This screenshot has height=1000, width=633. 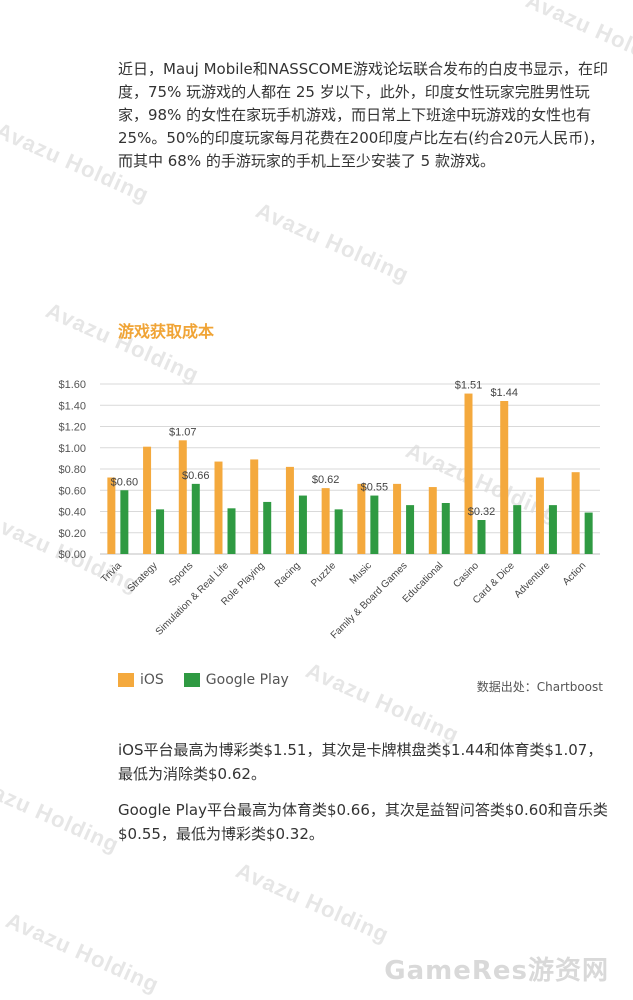 What do you see at coordinates (326, 480) in the screenshot?
I see `data-label: $0.62` at bounding box center [326, 480].